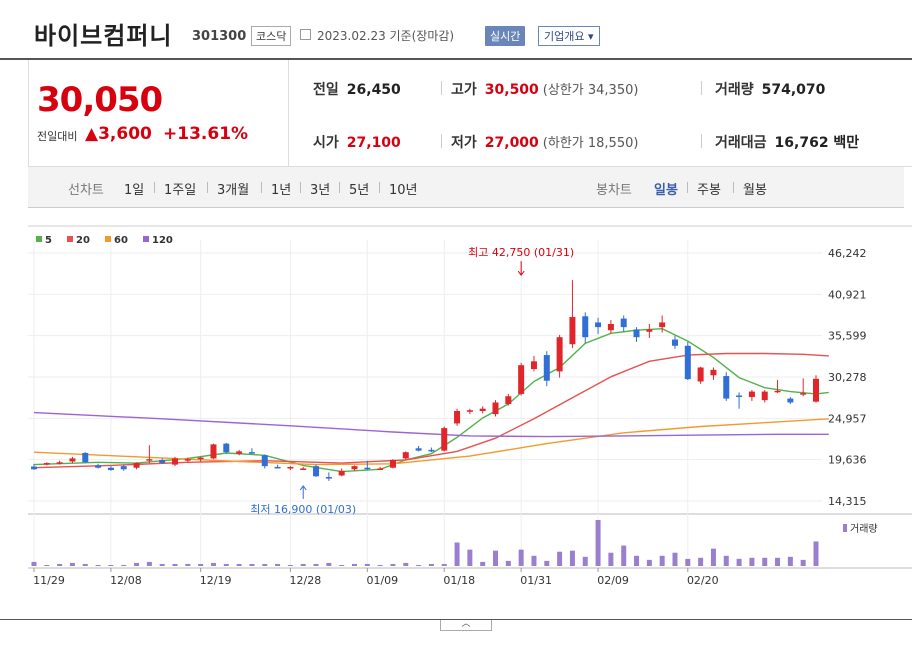  Describe the element at coordinates (544, 142) in the screenshot. I see `stat-low: 저가 27,000 (하한가 18,550)` at that location.